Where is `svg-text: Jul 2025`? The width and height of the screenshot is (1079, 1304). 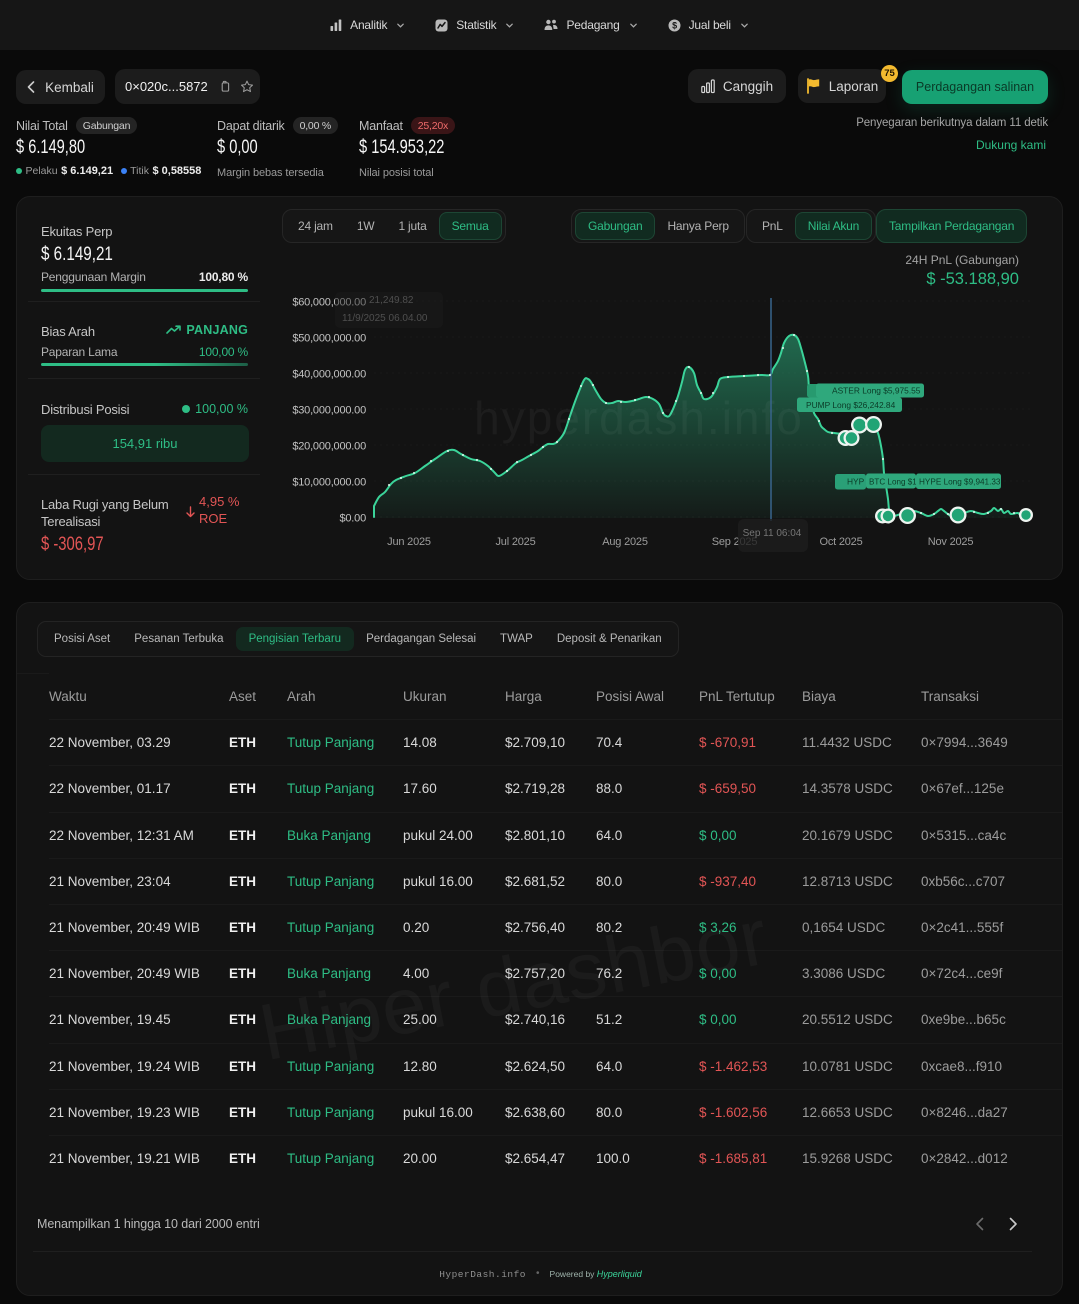
svg-text: Jul 2025 is located at coordinates (516, 542).